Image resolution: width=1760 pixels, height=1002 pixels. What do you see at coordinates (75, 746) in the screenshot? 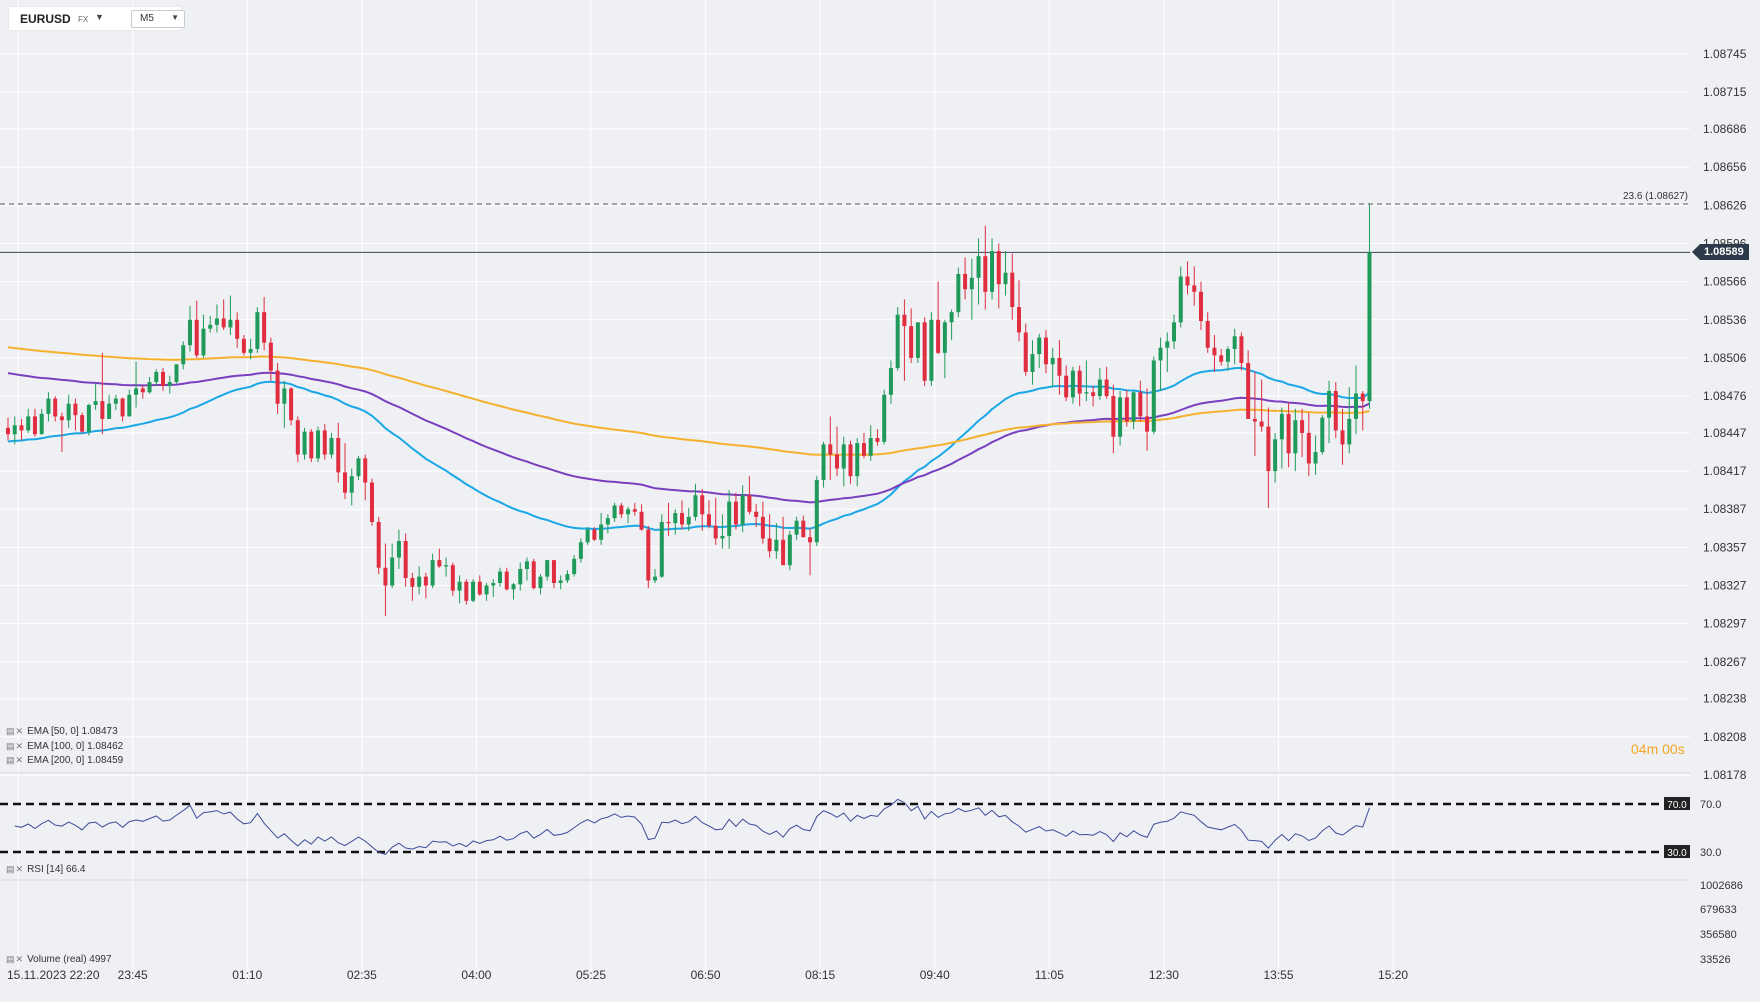
I see `legend-label: EMA [100, 0] 1.08462` at bounding box center [75, 746].